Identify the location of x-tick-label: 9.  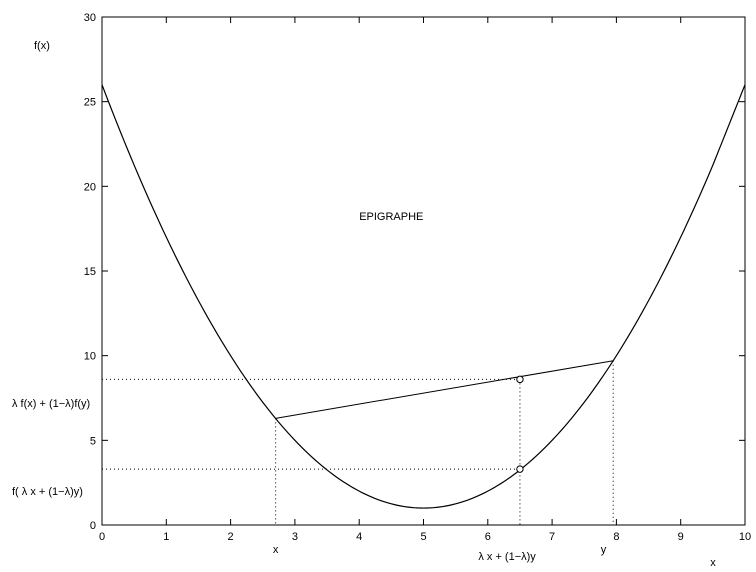
(681, 537).